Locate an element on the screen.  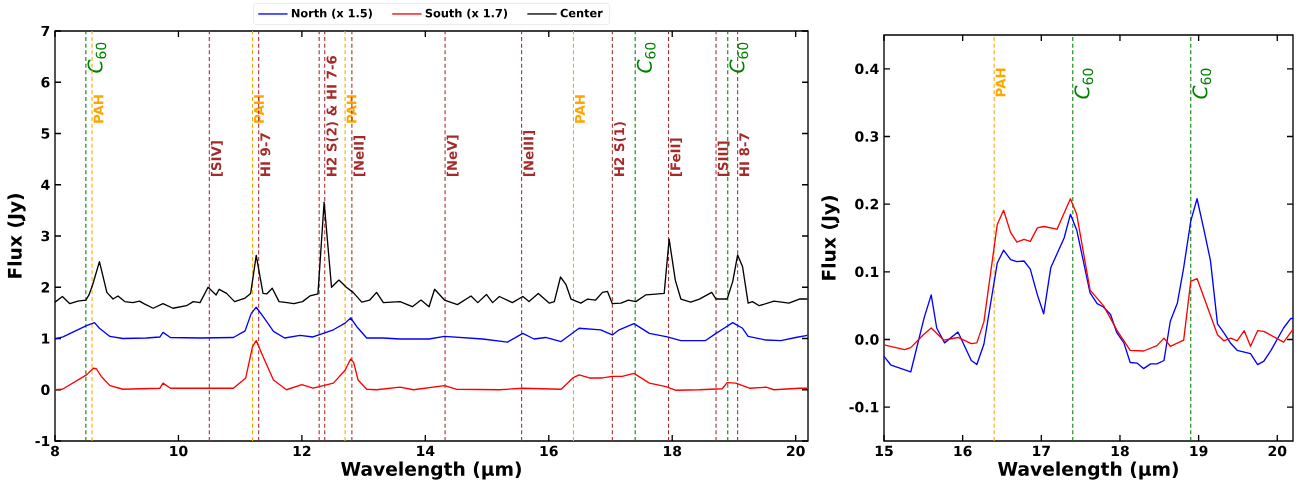
x-tick-label: 10 is located at coordinates (179, 451).